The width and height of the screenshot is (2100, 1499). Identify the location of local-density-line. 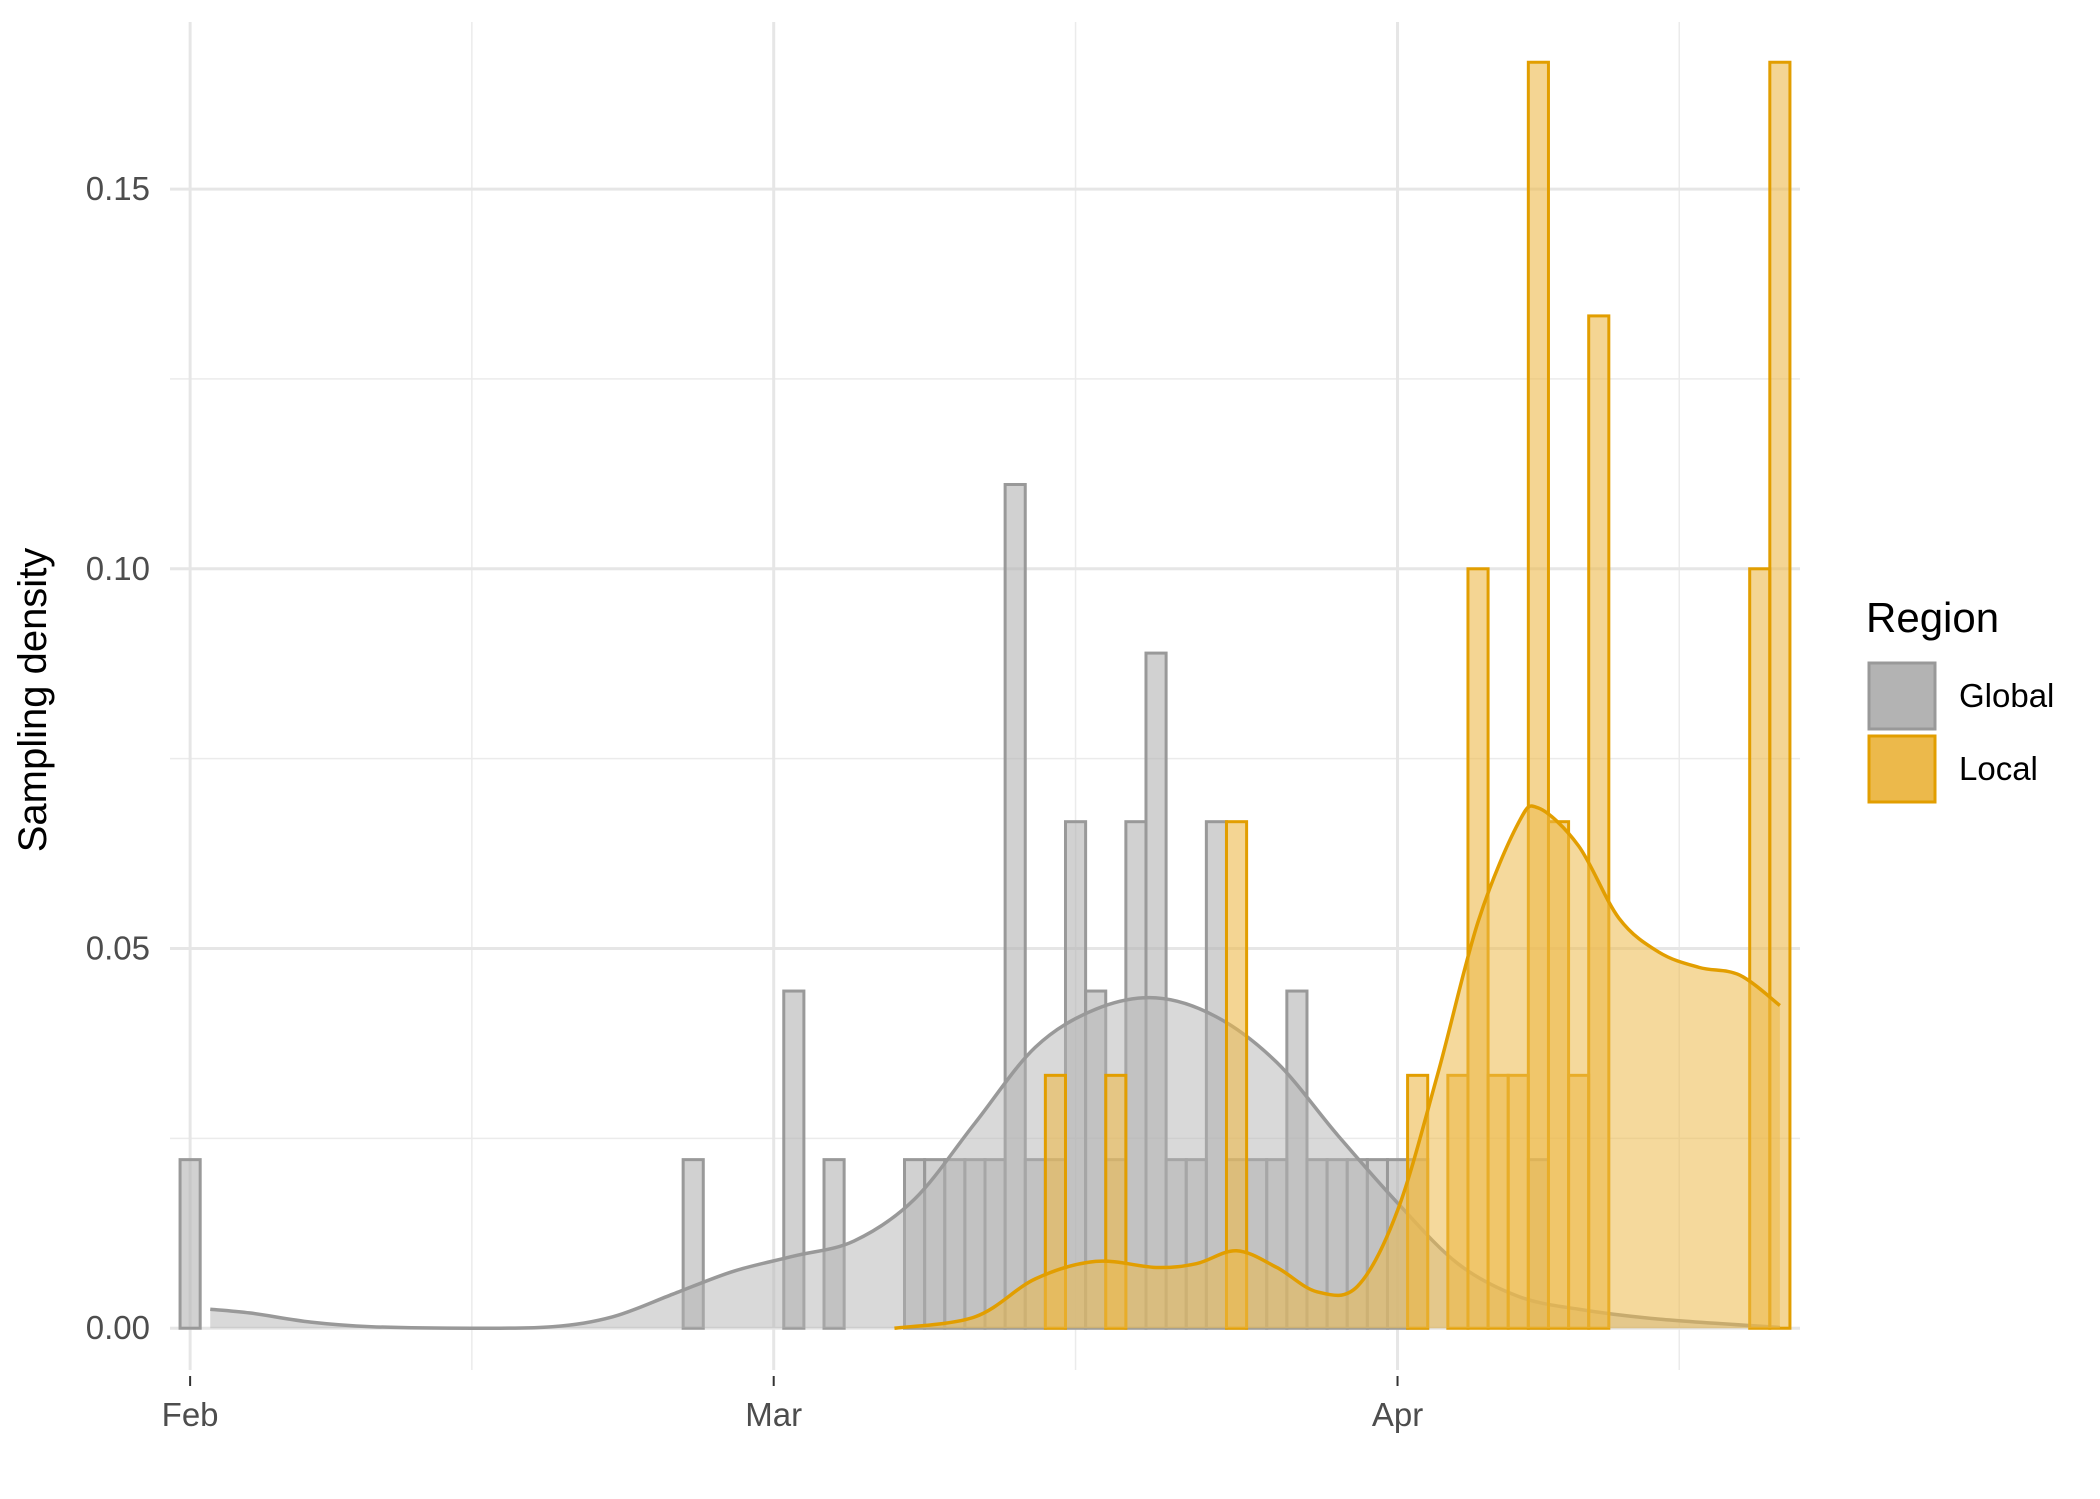
(1337, 1067).